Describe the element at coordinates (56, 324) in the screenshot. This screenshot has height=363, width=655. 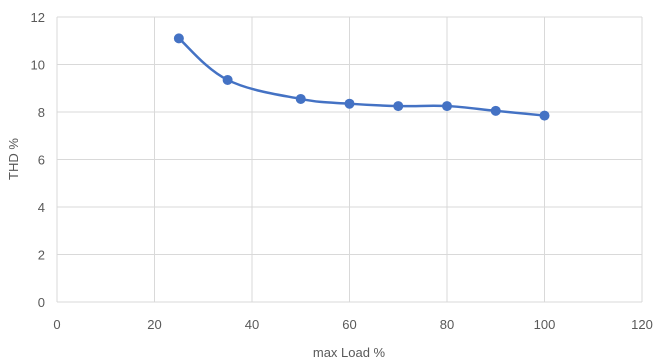
I see `x-tick-label: 0` at that location.